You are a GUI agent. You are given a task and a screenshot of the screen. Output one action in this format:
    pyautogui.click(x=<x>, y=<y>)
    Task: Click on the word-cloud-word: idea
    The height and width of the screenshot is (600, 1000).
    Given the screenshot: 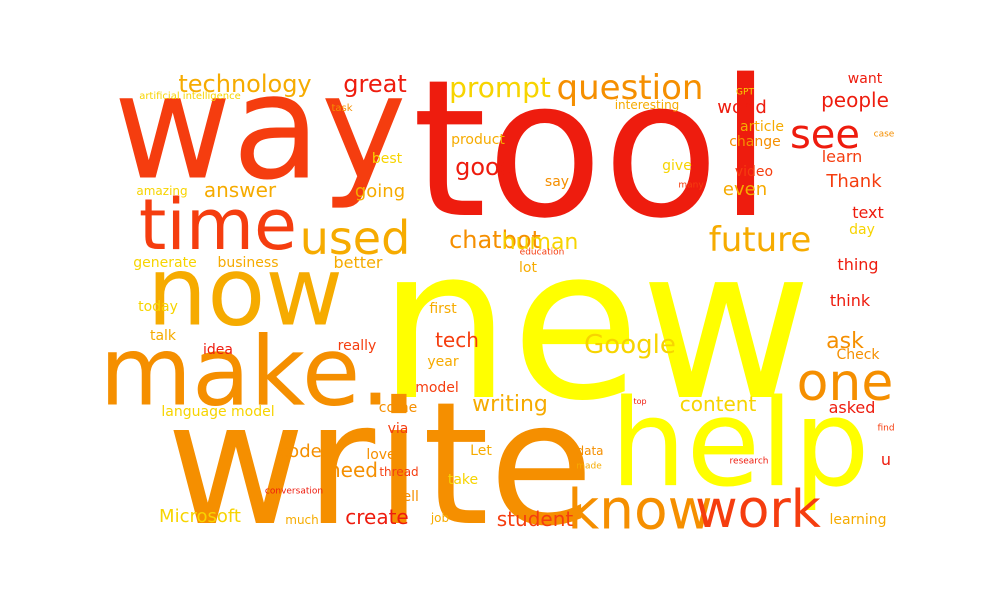 What is the action you would take?
    pyautogui.click(x=218, y=350)
    